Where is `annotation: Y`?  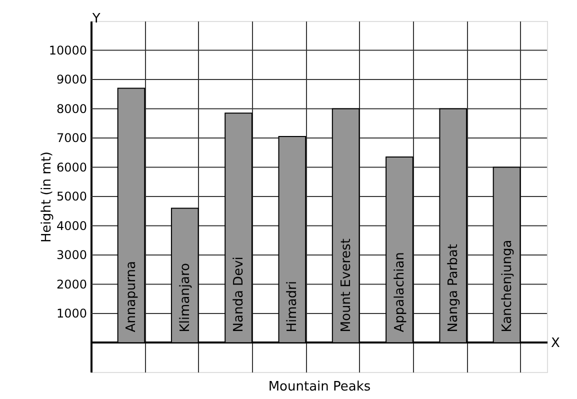
annotation: Y is located at coordinates (95, 19).